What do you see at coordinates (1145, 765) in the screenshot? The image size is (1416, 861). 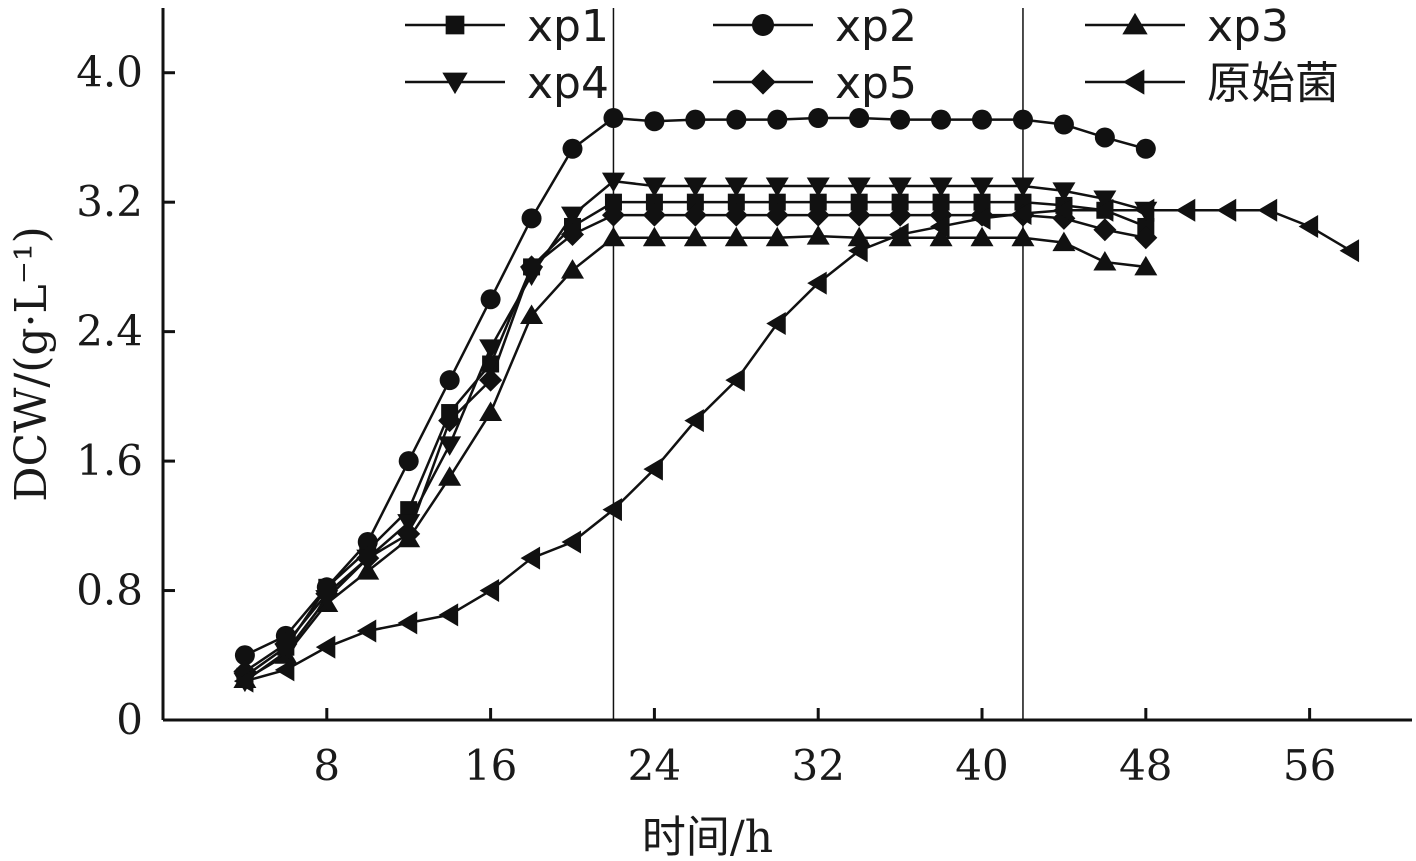 I see `x-tick-label: 48` at bounding box center [1145, 765].